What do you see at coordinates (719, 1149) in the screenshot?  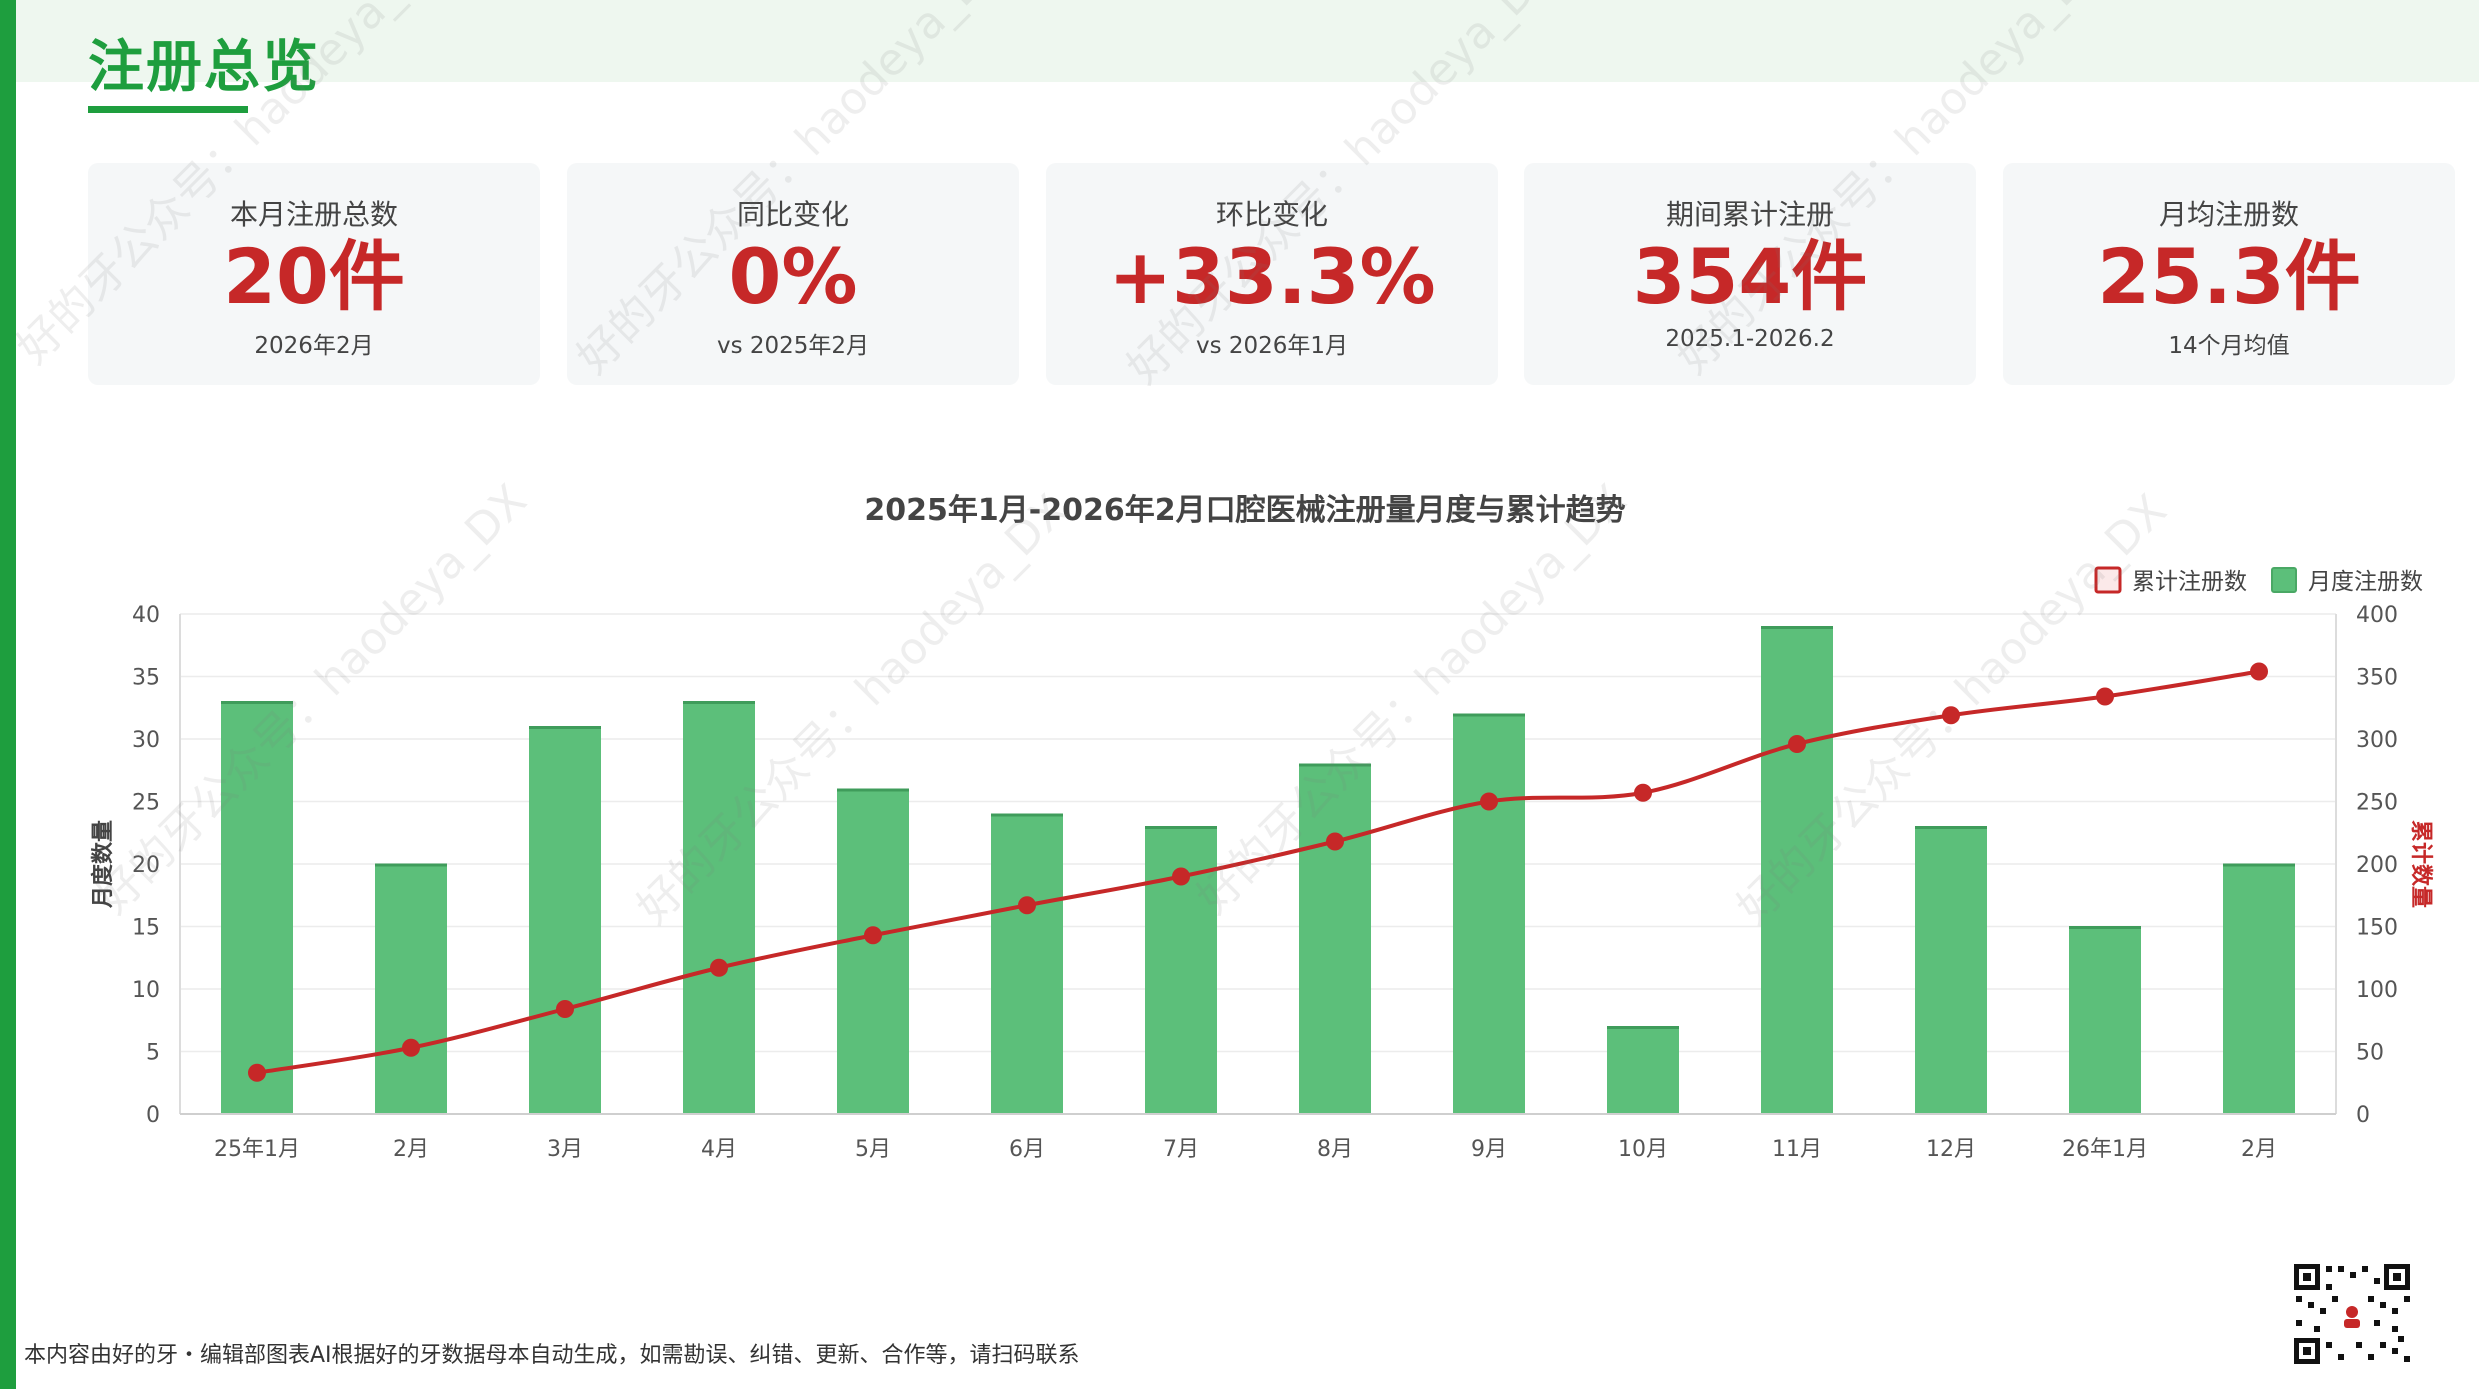 I see `x-tick-label: 4月` at bounding box center [719, 1149].